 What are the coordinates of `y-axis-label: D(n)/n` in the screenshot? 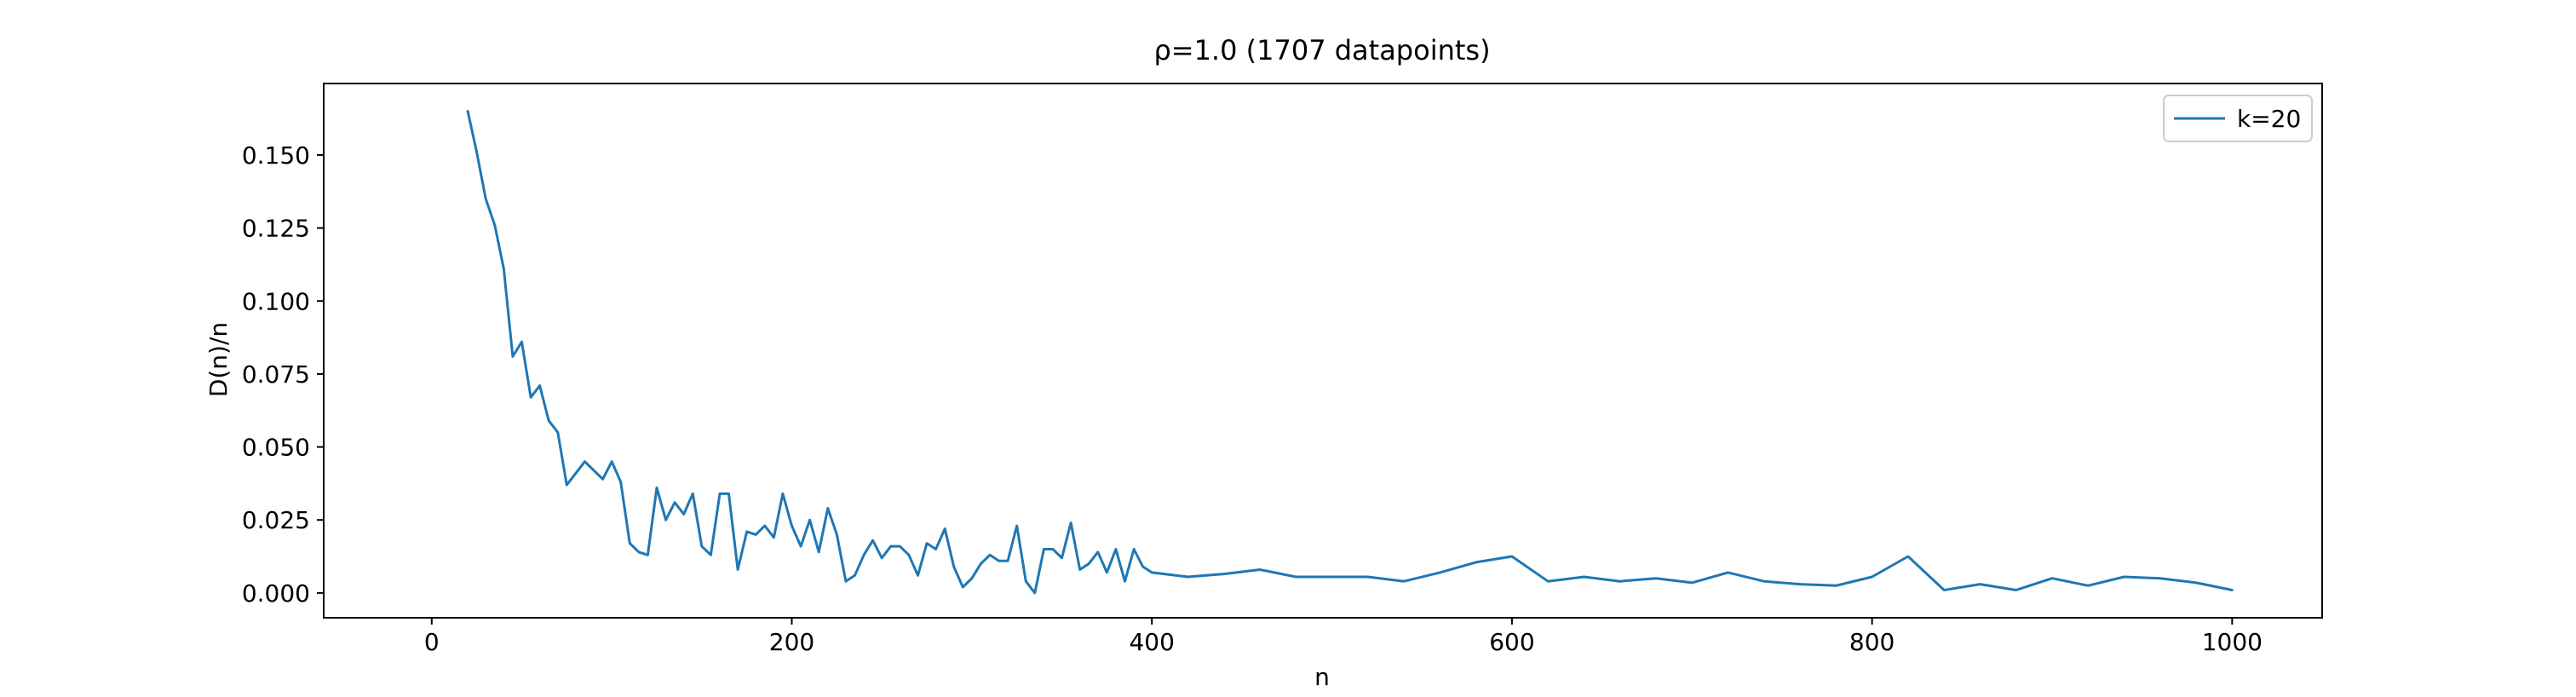 It's located at (218, 359).